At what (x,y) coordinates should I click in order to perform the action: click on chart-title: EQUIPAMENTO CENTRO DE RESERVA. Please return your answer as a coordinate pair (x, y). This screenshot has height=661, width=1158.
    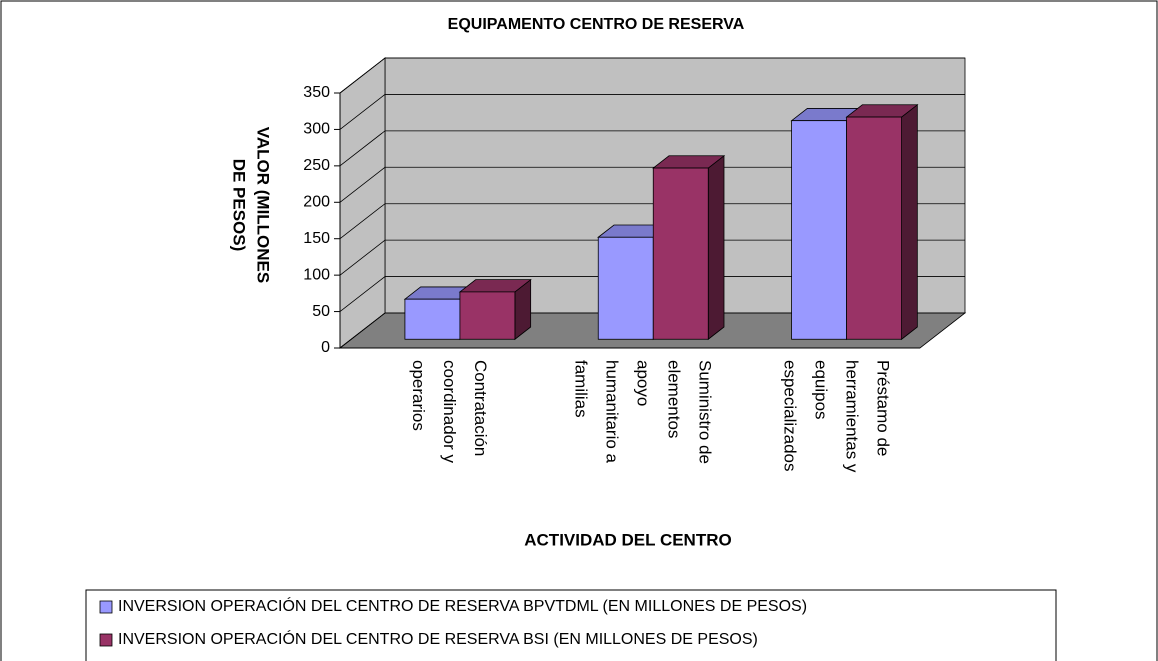
    Looking at the image, I should click on (596, 24).